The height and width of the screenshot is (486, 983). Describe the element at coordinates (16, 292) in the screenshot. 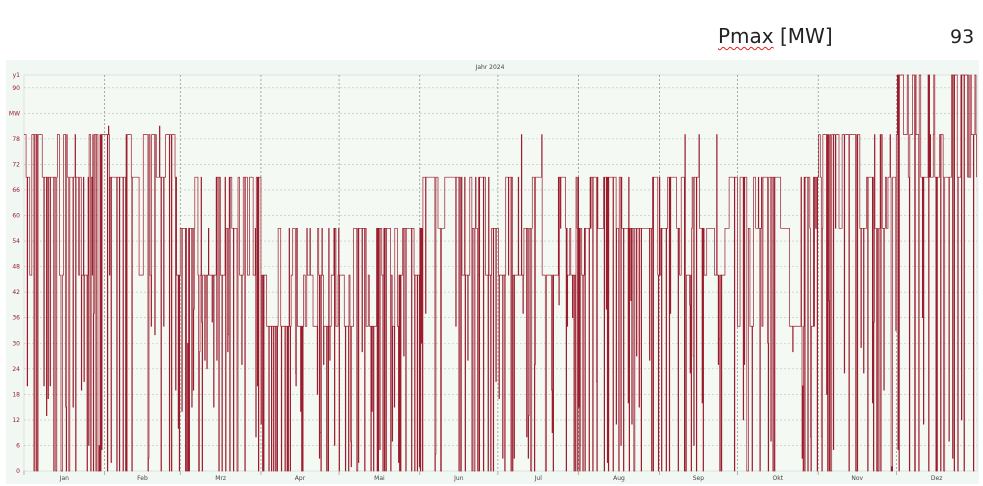

I see `y-tick-label: 42` at that location.